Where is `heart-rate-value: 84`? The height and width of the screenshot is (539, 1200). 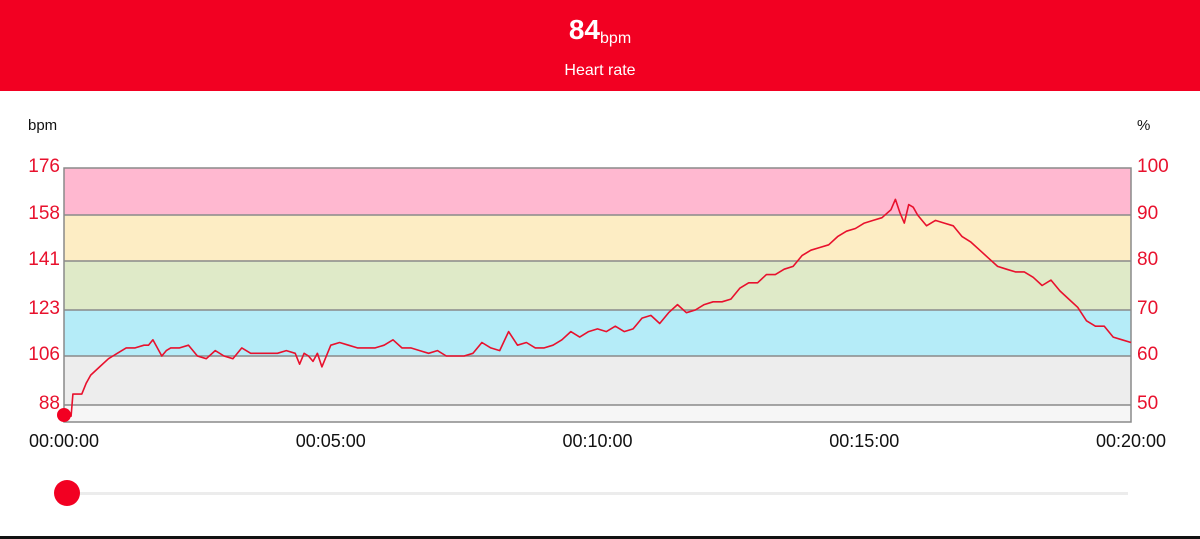
heart-rate-value: 84 is located at coordinates (584, 29).